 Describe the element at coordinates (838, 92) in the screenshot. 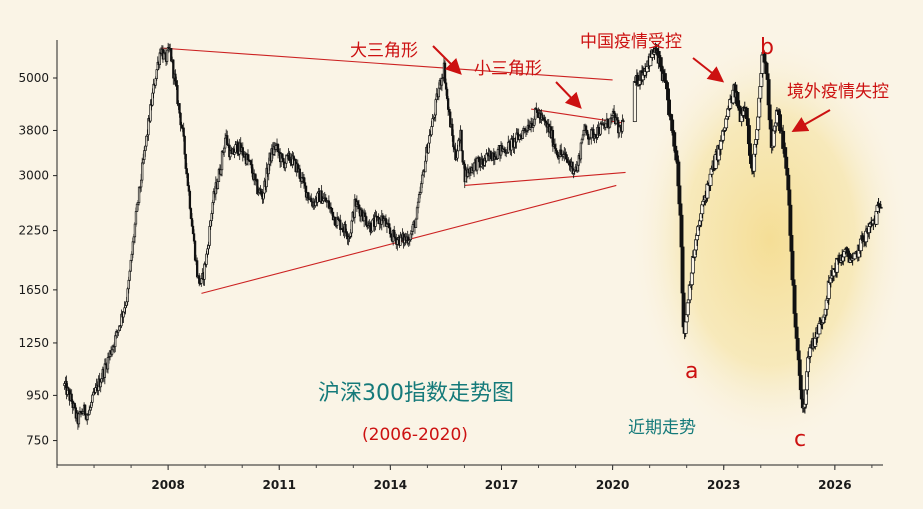

I see `overseas-epidemic-label: 境外疫情失控` at that location.